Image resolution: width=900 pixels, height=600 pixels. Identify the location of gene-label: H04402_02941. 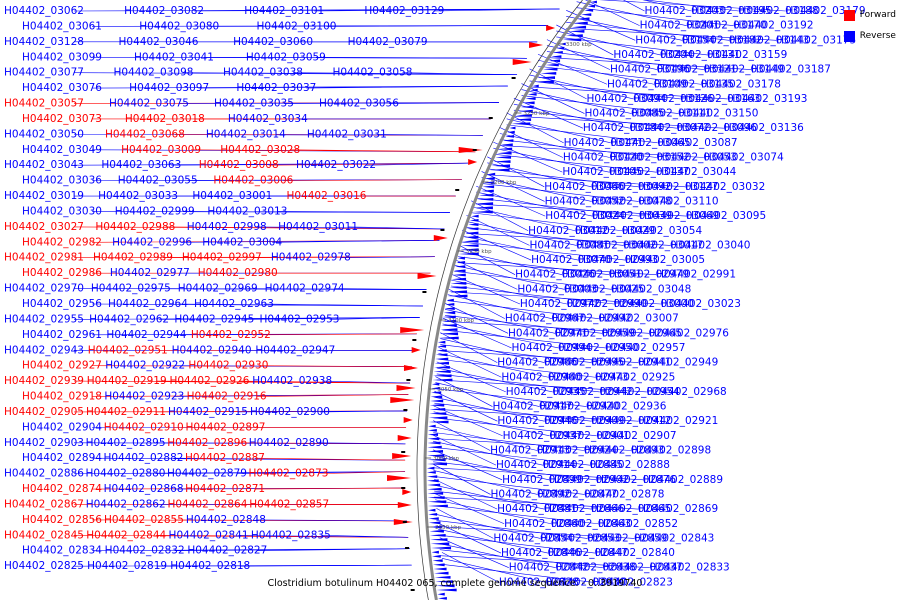
(631, 363).